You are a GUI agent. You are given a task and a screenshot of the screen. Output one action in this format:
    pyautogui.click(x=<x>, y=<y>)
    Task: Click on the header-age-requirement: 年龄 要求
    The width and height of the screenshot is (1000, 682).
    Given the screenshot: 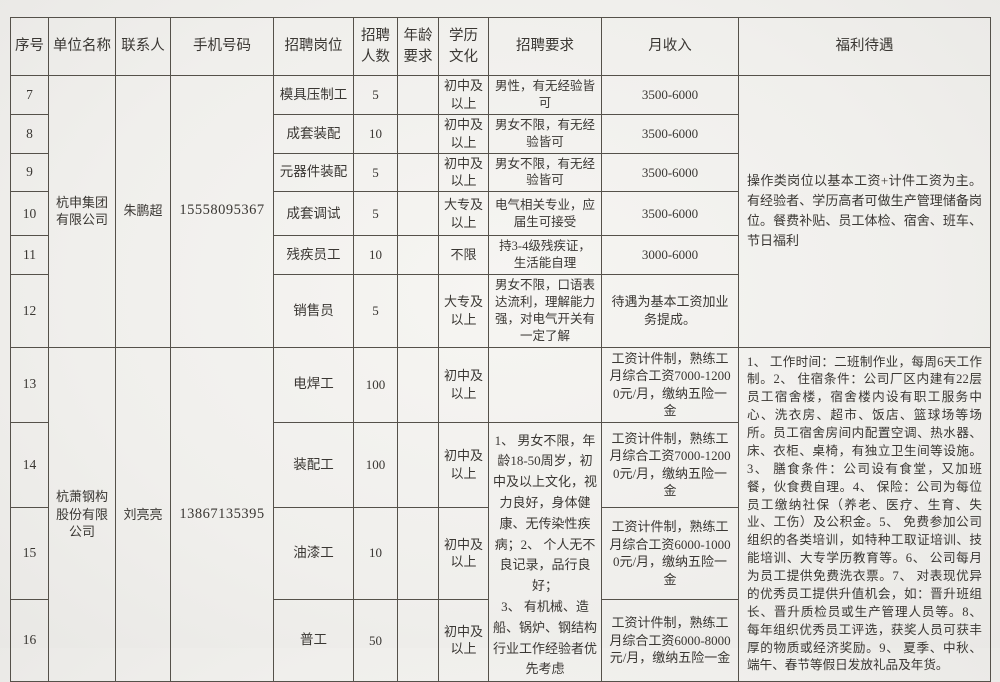 What is the action you would take?
    pyautogui.click(x=418, y=46)
    